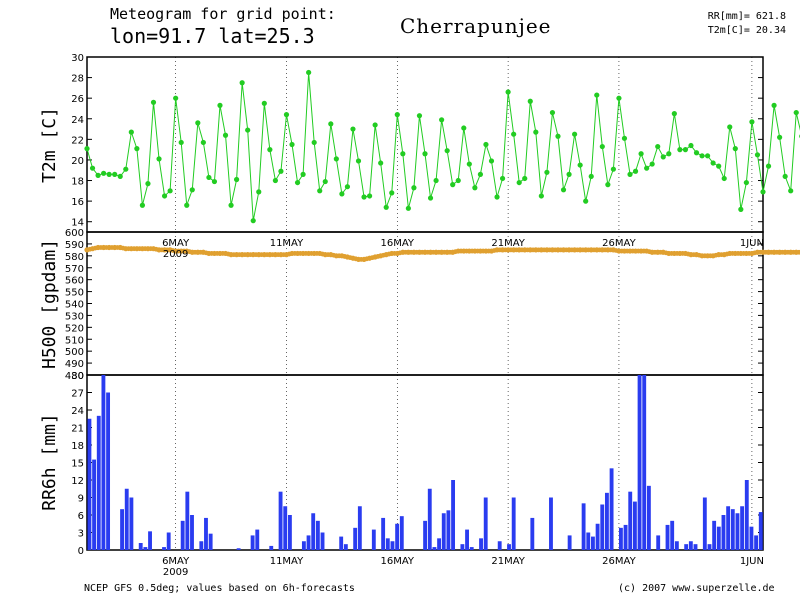 This screenshot has width=800, height=600. Describe the element at coordinates (77, 99) in the screenshot. I see `y-tick-label: 26` at that location.